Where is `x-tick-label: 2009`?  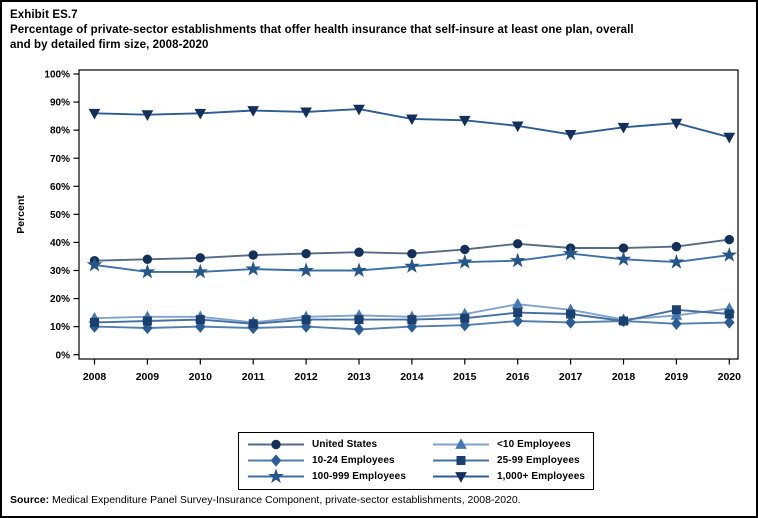 x-tick-label: 2009 is located at coordinates (148, 377).